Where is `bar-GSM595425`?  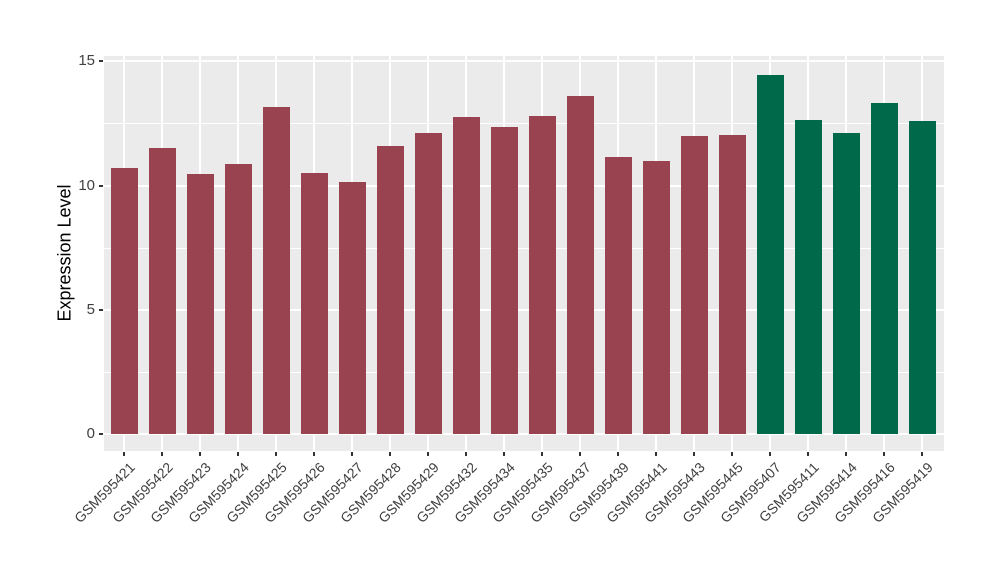 bar-GSM595425 is located at coordinates (276, 270).